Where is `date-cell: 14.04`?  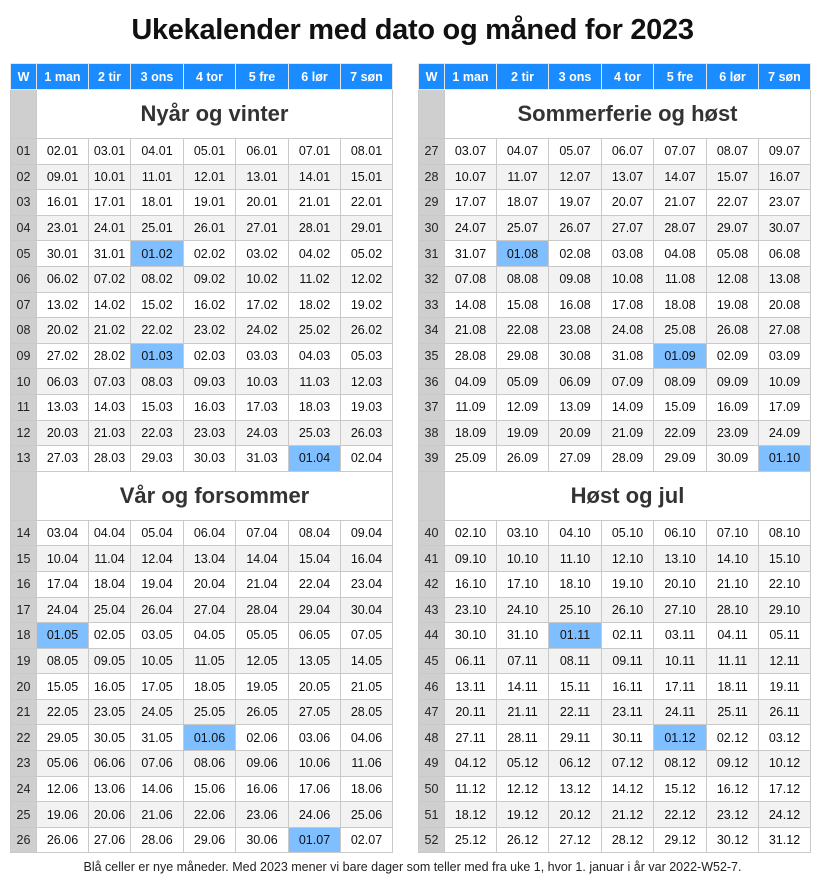
date-cell: 14.04 is located at coordinates (262, 558).